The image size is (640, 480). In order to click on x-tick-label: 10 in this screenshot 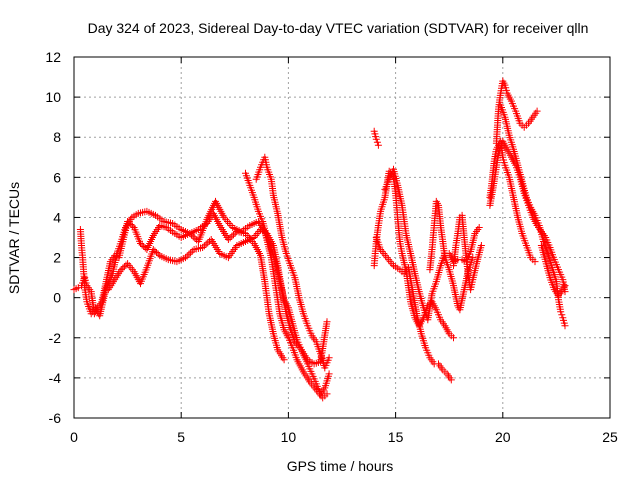, I will do `click(289, 437)`.